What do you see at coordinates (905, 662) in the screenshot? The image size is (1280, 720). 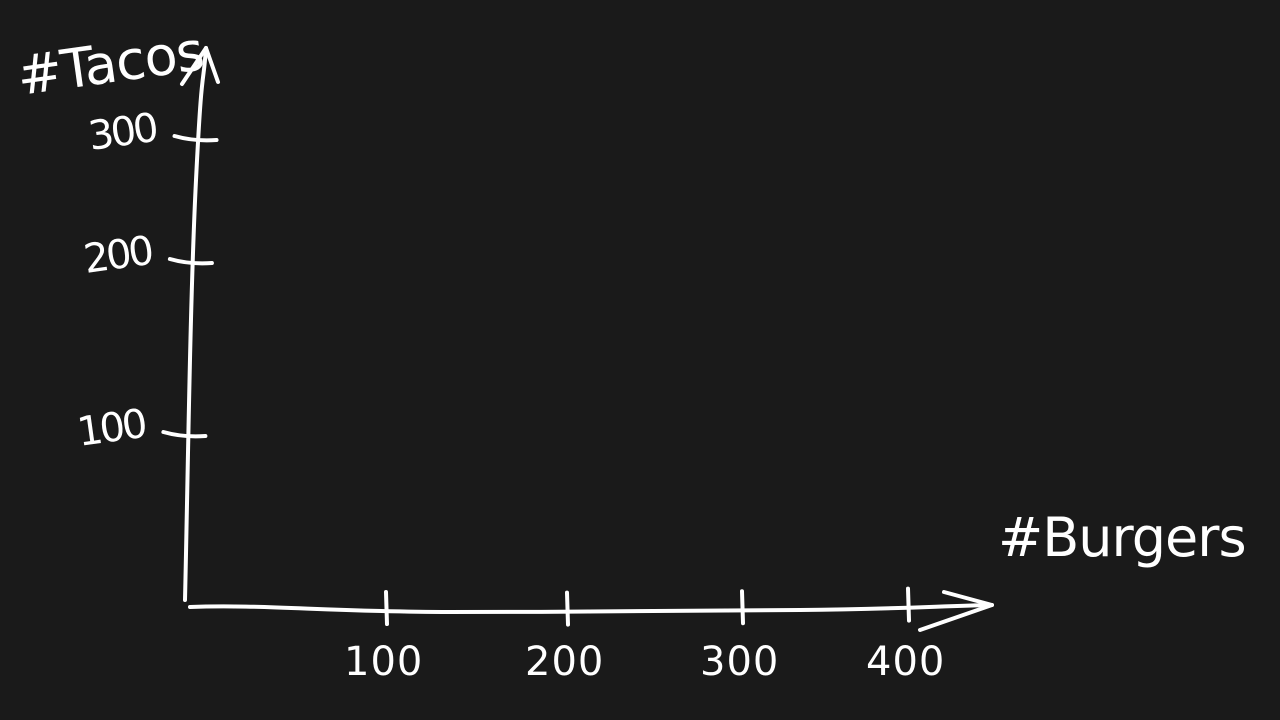 I see `x-tick-label: 400` at bounding box center [905, 662].